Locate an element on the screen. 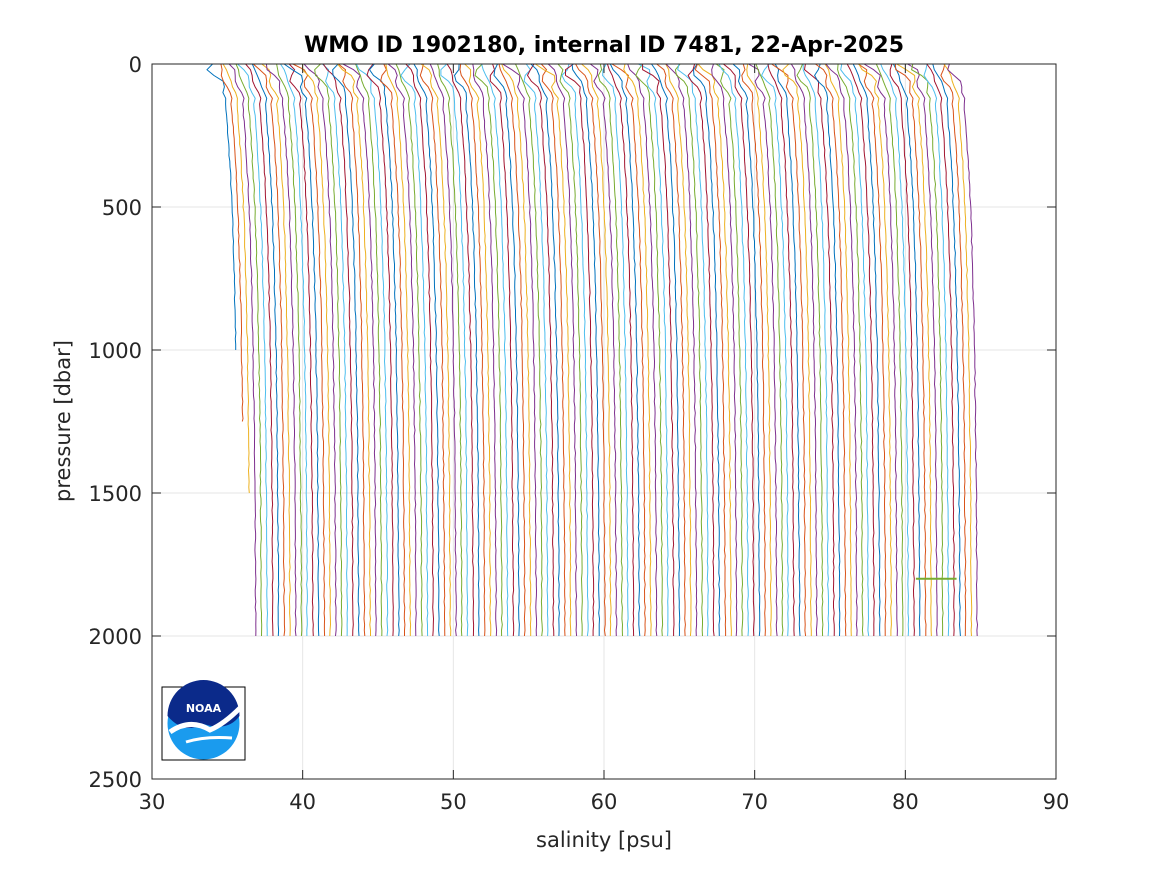 The width and height of the screenshot is (1167, 875). logo-wave is located at coordinates (205, 720).